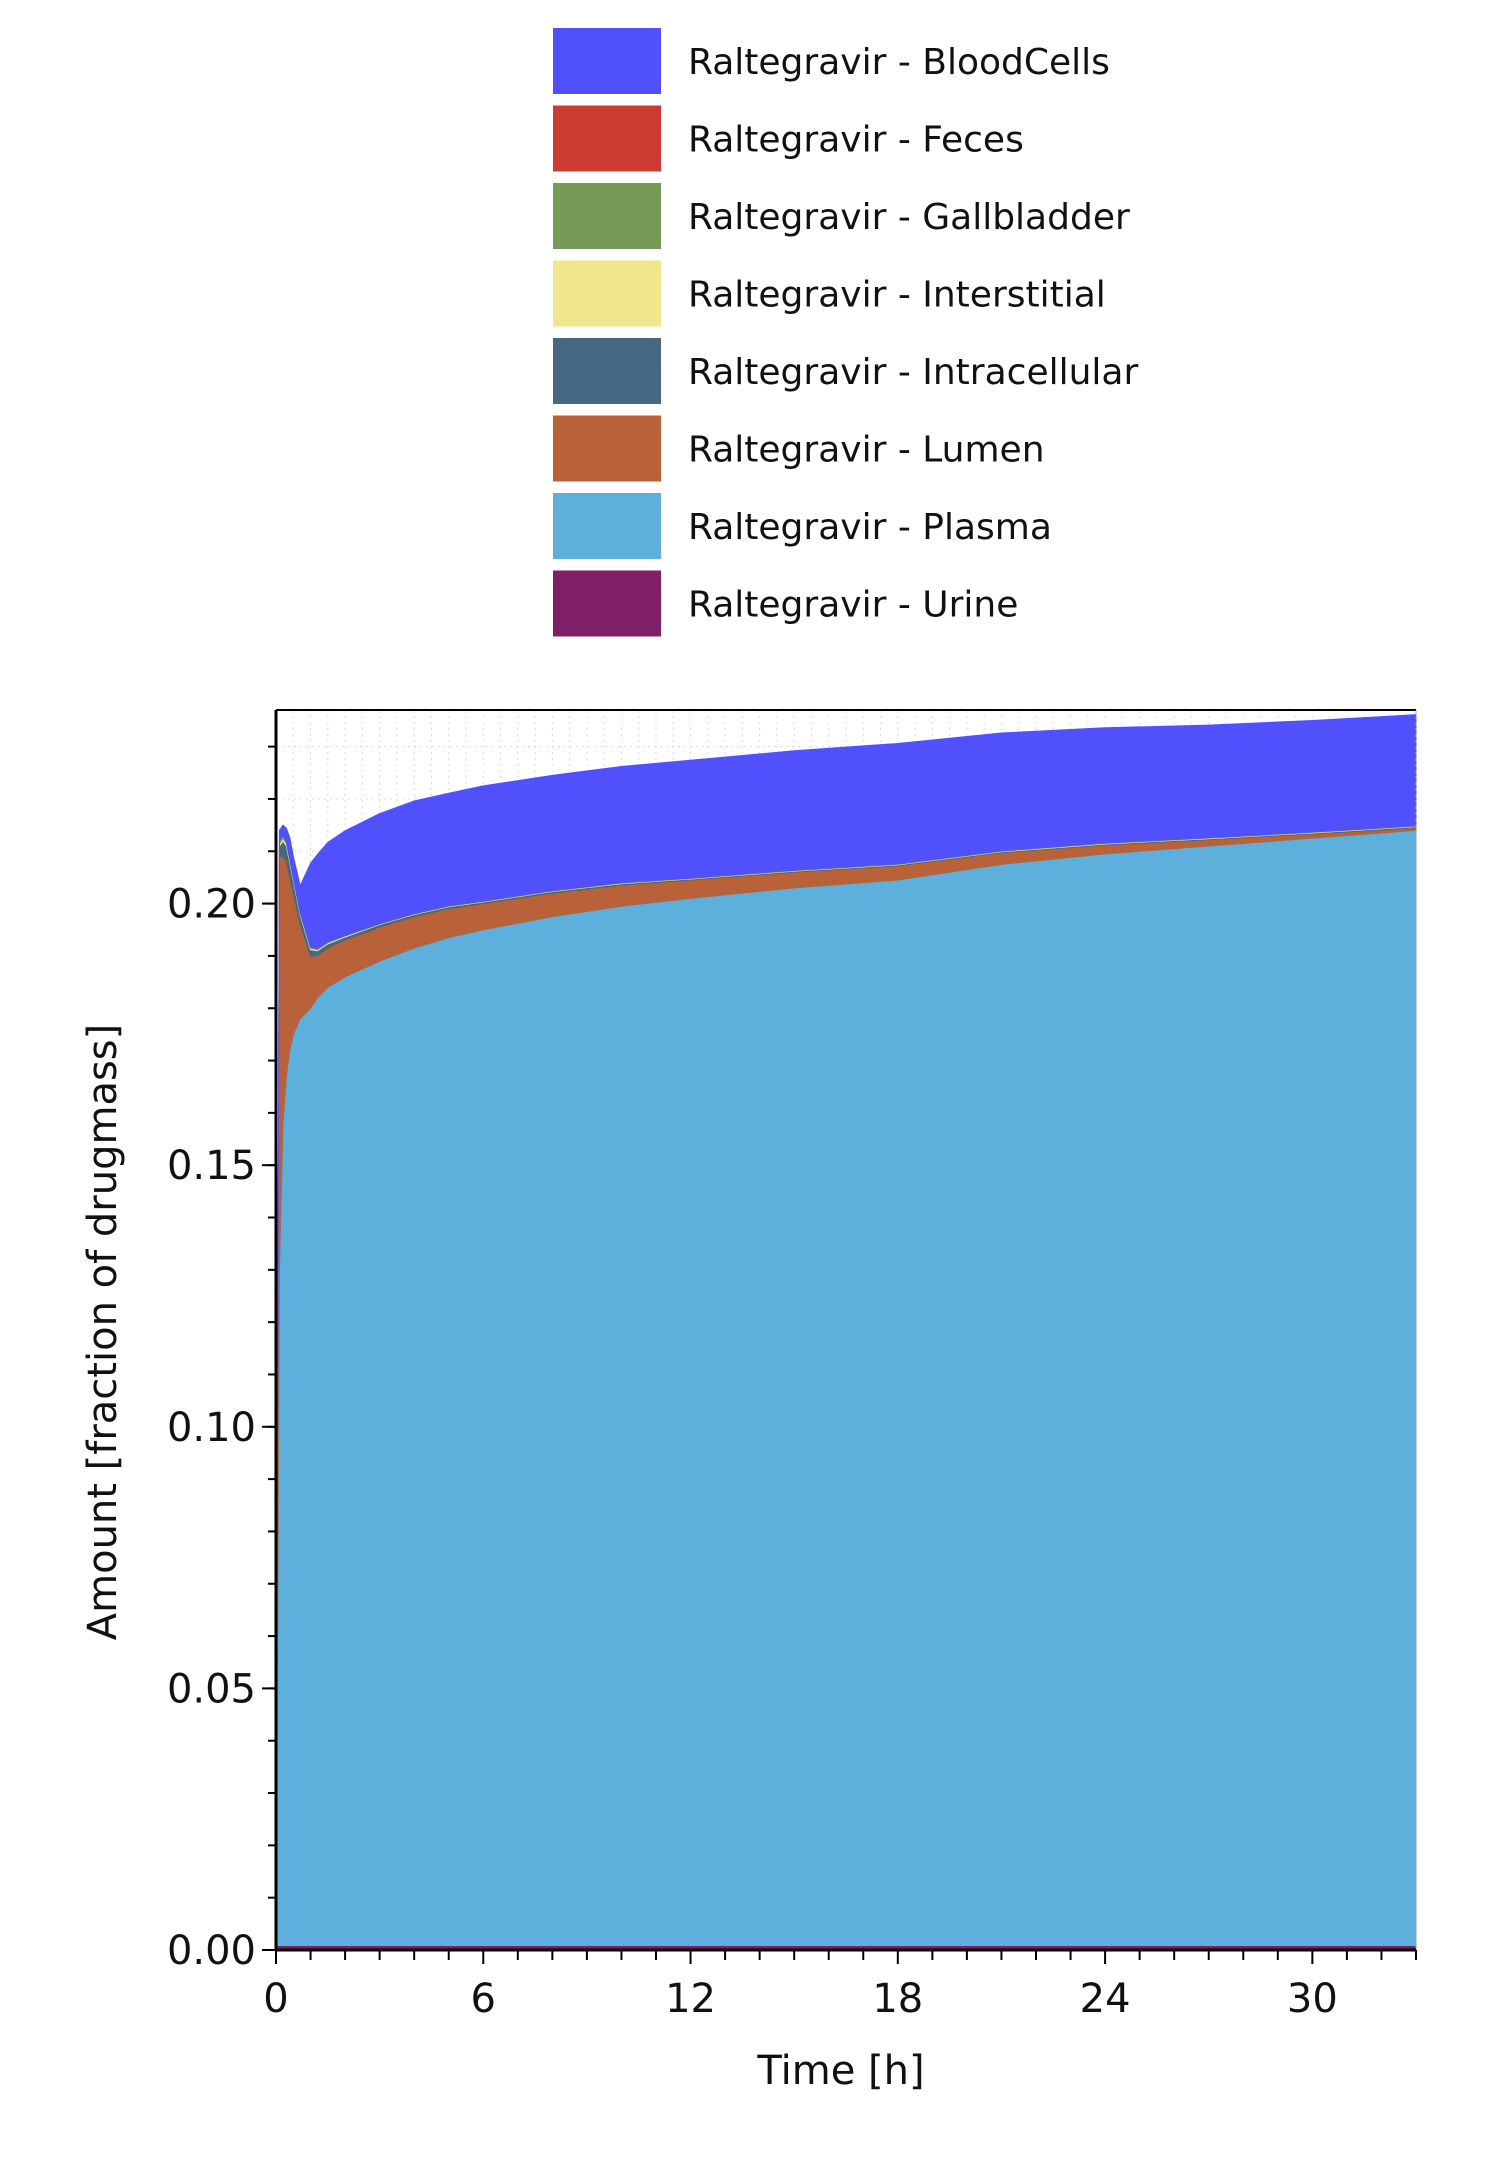 This screenshot has width=1500, height=2177. I want to click on legend-swatch-feces, so click(607, 138).